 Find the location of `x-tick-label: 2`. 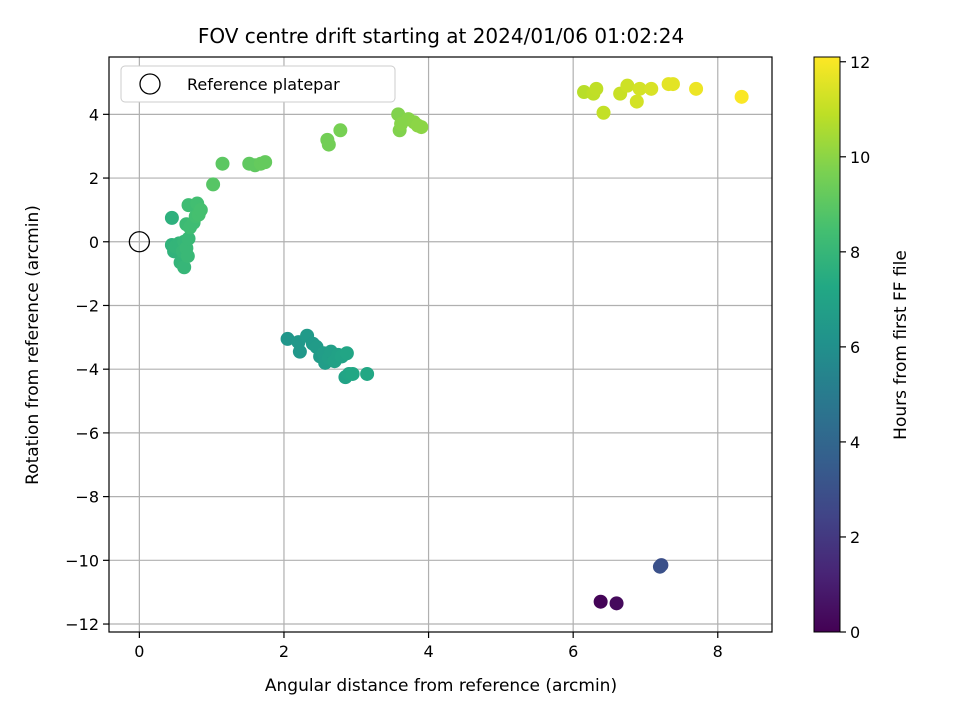

x-tick-label: 2 is located at coordinates (284, 651).